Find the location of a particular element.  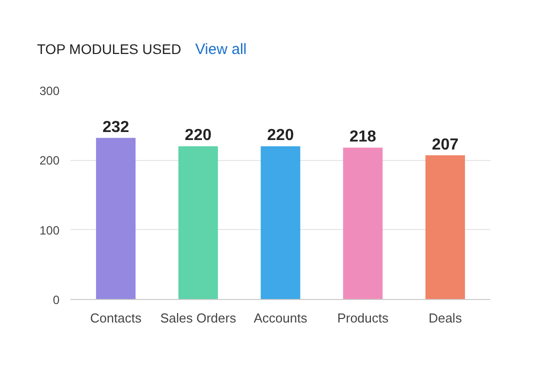

x-tick-label: Sales Orders is located at coordinates (198, 318).